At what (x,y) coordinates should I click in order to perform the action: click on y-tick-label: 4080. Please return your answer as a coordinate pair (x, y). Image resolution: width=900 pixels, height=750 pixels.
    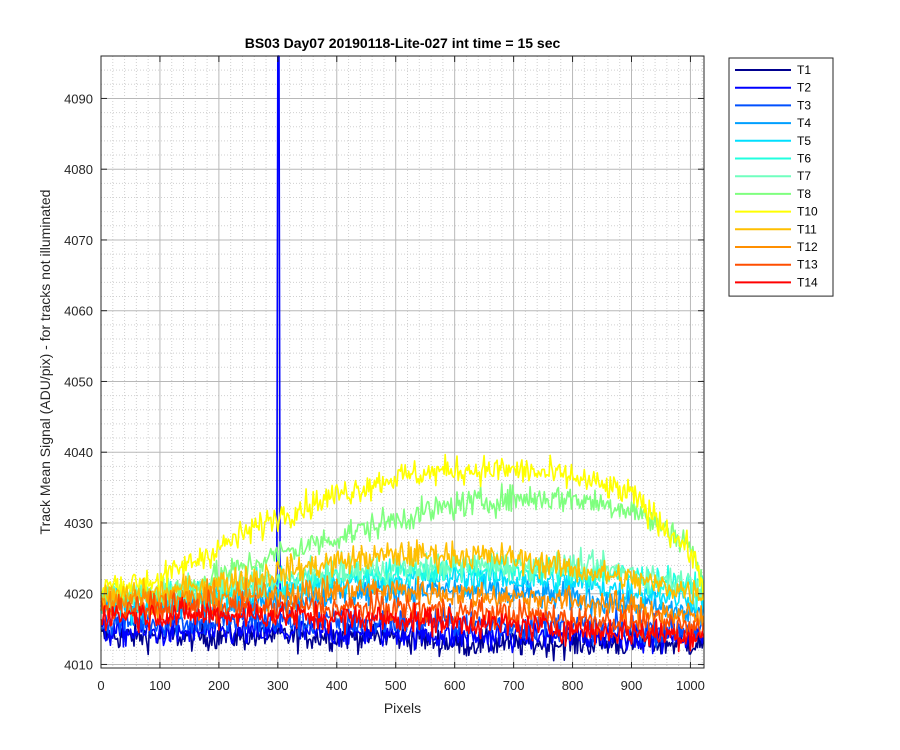
    Looking at the image, I should click on (78, 169).